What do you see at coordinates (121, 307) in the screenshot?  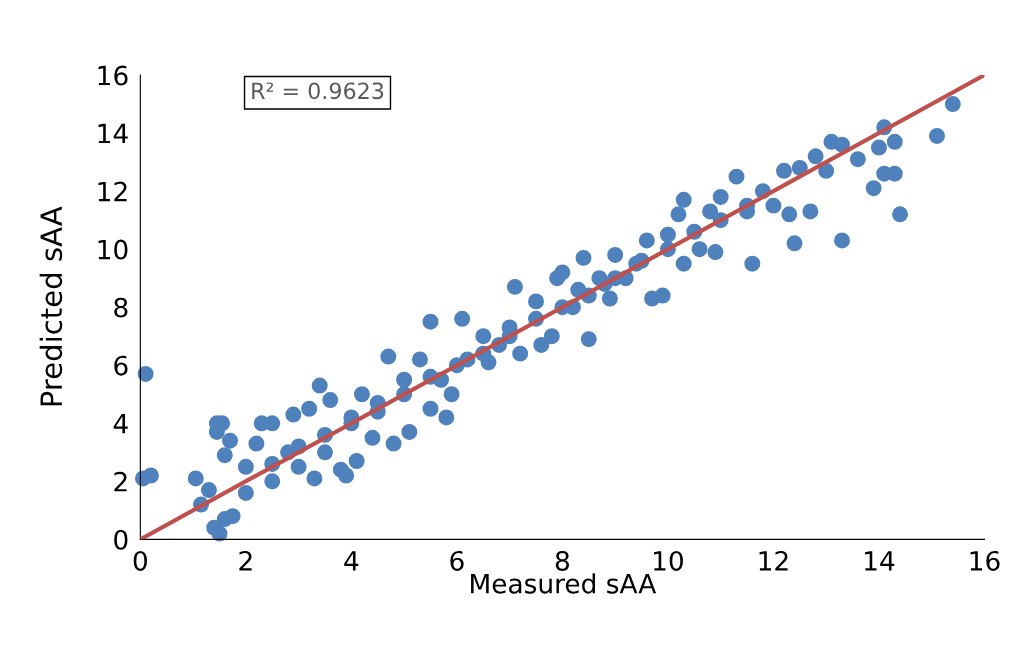 I see `y-tick-label: 8` at bounding box center [121, 307].